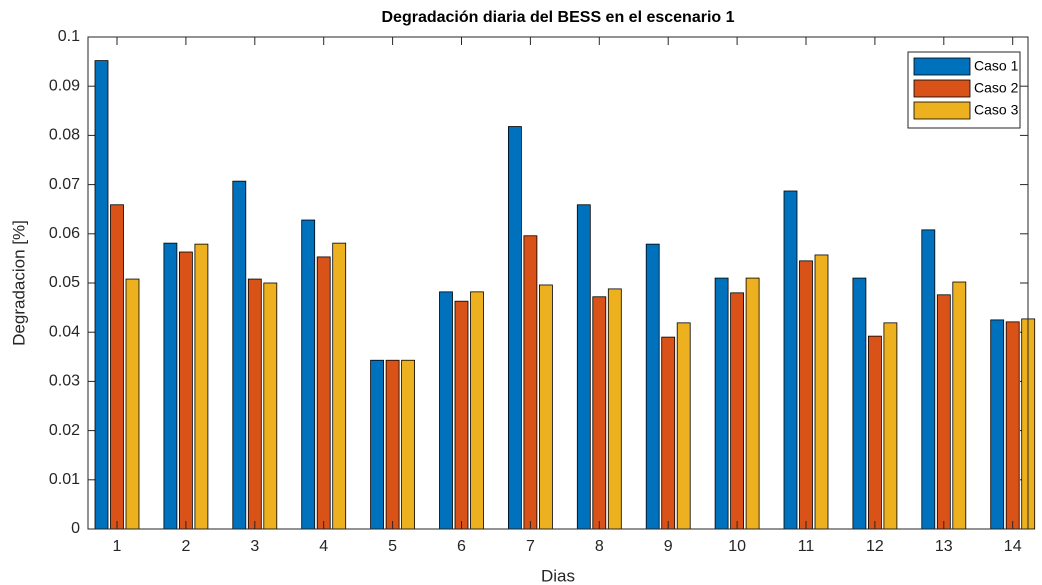  What do you see at coordinates (69, 36) in the screenshot?
I see `y-tick-label: 0.1` at bounding box center [69, 36].